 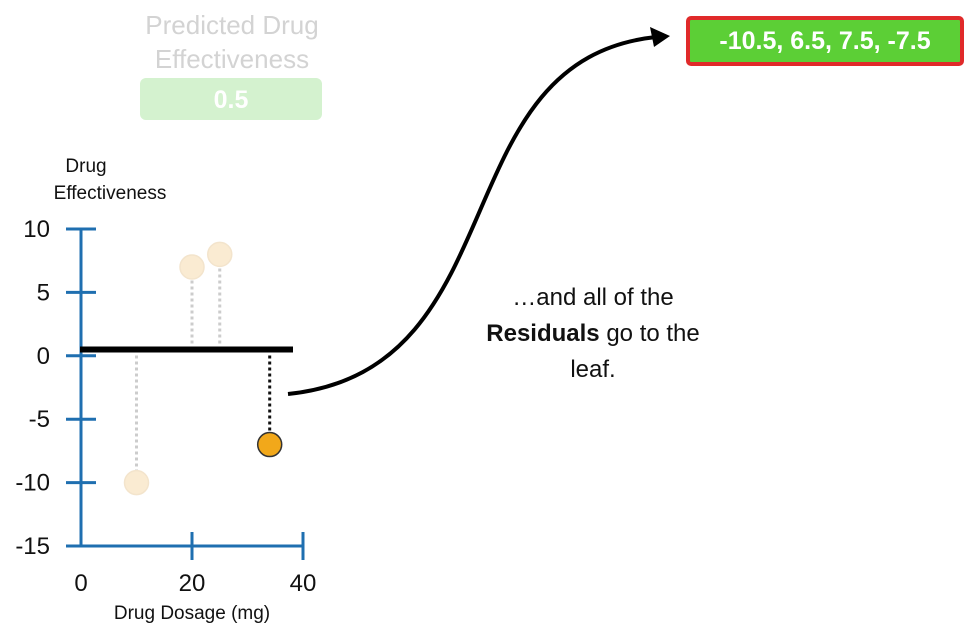 I want to click on predicted-value-box: 0.5, so click(x=231, y=99).